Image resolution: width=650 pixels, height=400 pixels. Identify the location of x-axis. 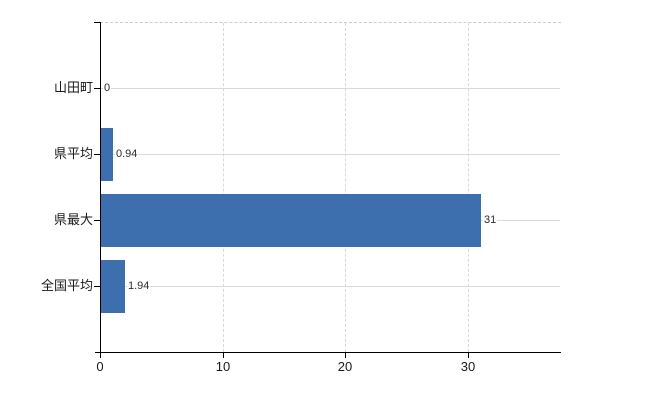
(328, 352).